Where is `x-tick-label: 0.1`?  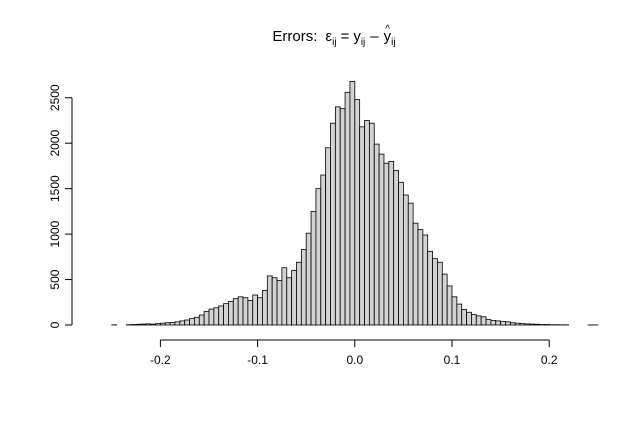
x-tick-label: 0.1 is located at coordinates (452, 360).